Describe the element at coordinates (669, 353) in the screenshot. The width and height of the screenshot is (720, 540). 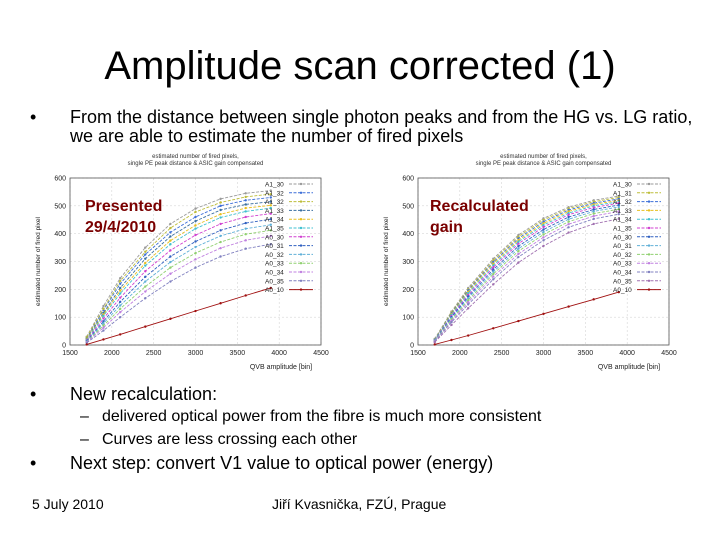
I see `x-tick-label: 4500` at that location.